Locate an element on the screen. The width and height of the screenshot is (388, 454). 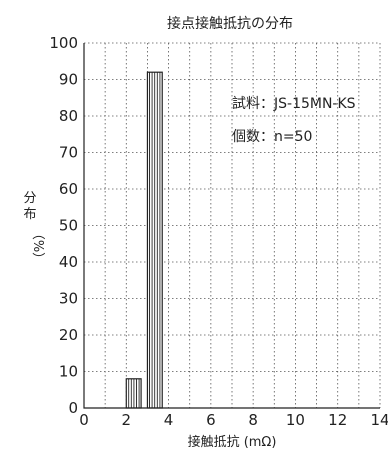
y-tick-label-40: 40 is located at coordinates (68, 262).